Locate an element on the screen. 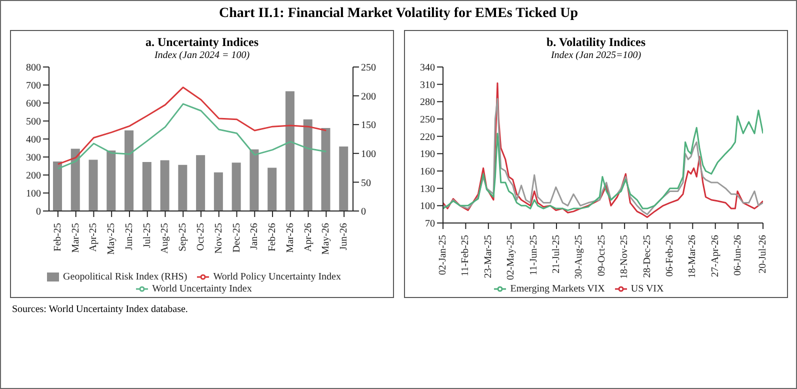  x-tick-label: Oct-25 is located at coordinates (201, 237).